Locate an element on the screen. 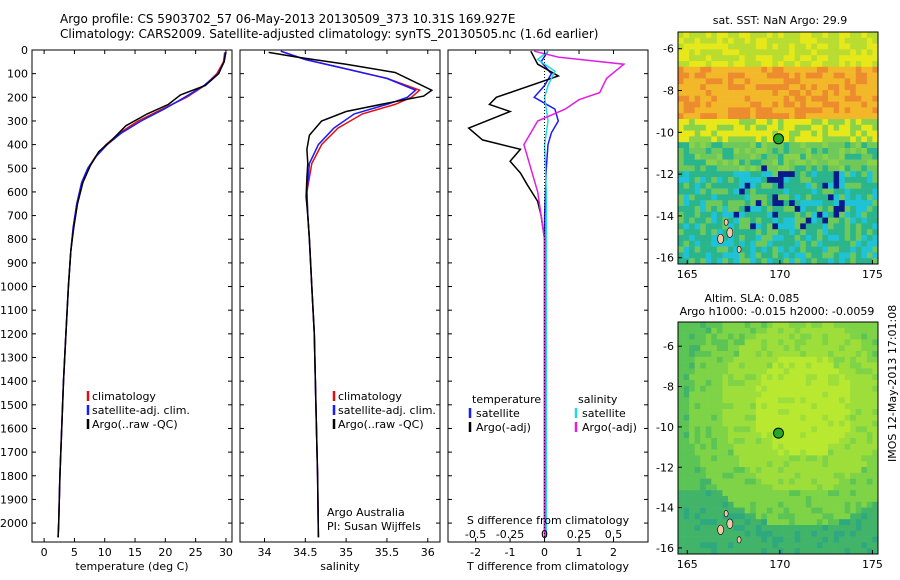 Image resolution: width=900 pixels, height=580 pixels. sla-map-heatmap is located at coordinates (778, 438).